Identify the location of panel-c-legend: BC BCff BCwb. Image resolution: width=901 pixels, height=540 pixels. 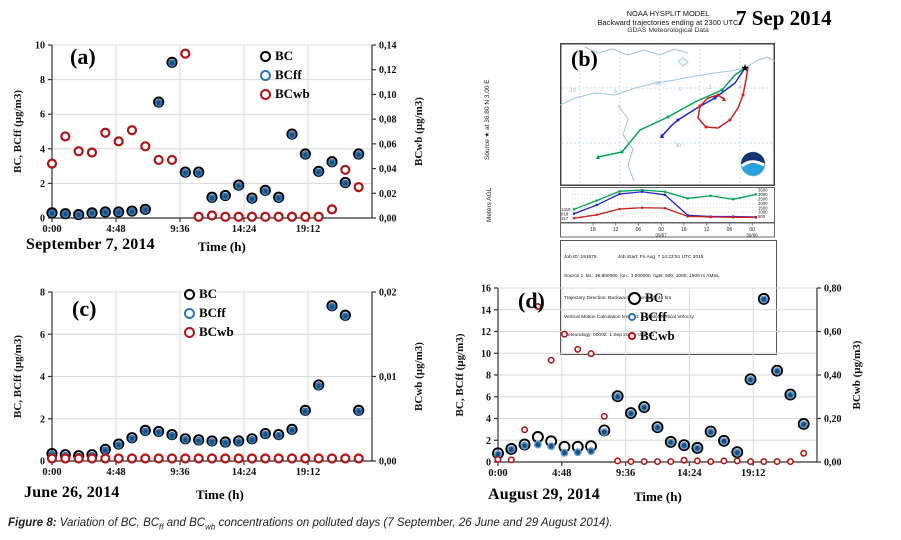
(209, 313).